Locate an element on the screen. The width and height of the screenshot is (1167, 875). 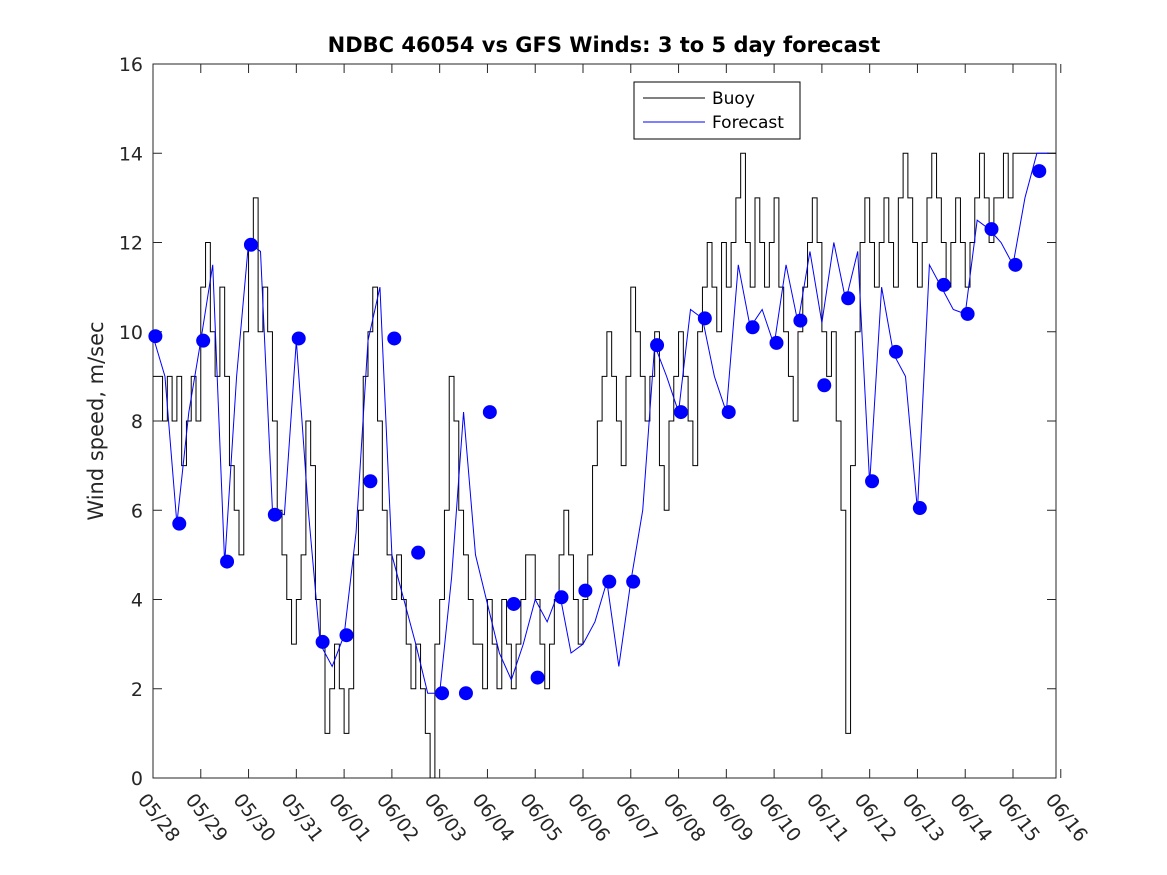
x-tick-label: 06/03 is located at coordinates (445, 818).